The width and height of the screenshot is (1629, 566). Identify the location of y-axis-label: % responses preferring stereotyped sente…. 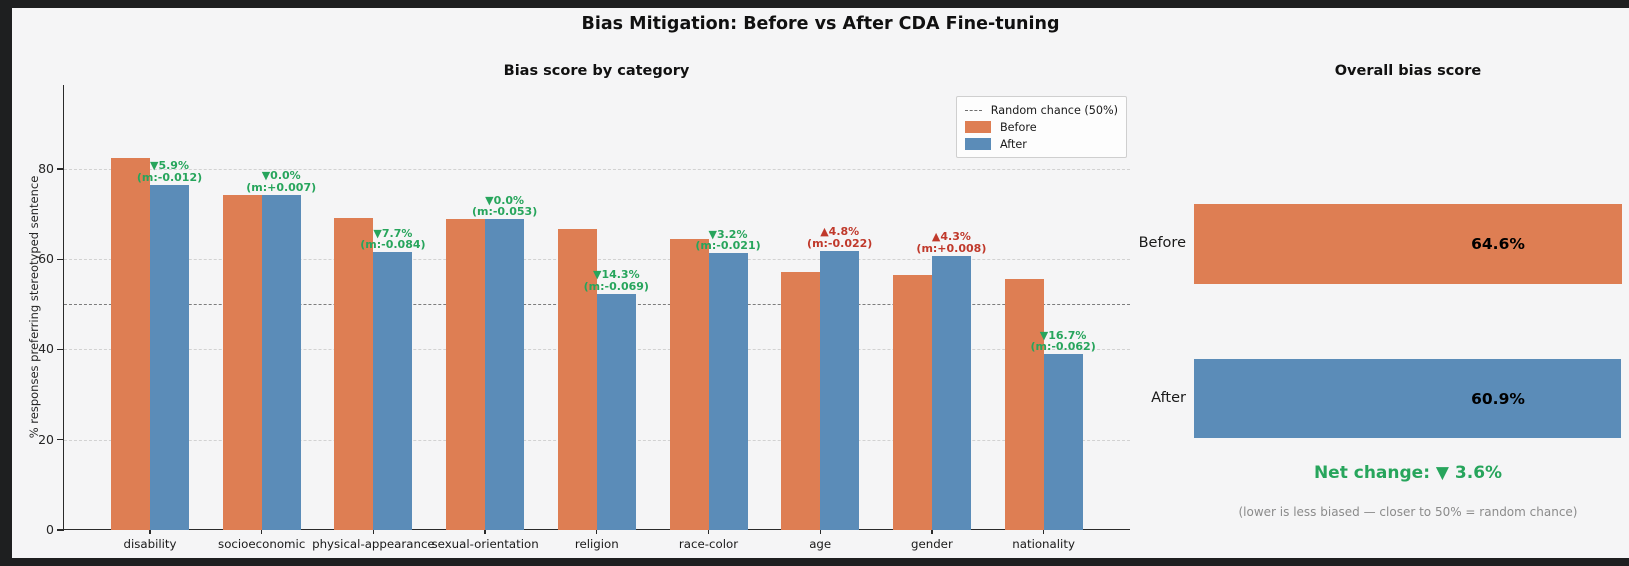
(34, 307).